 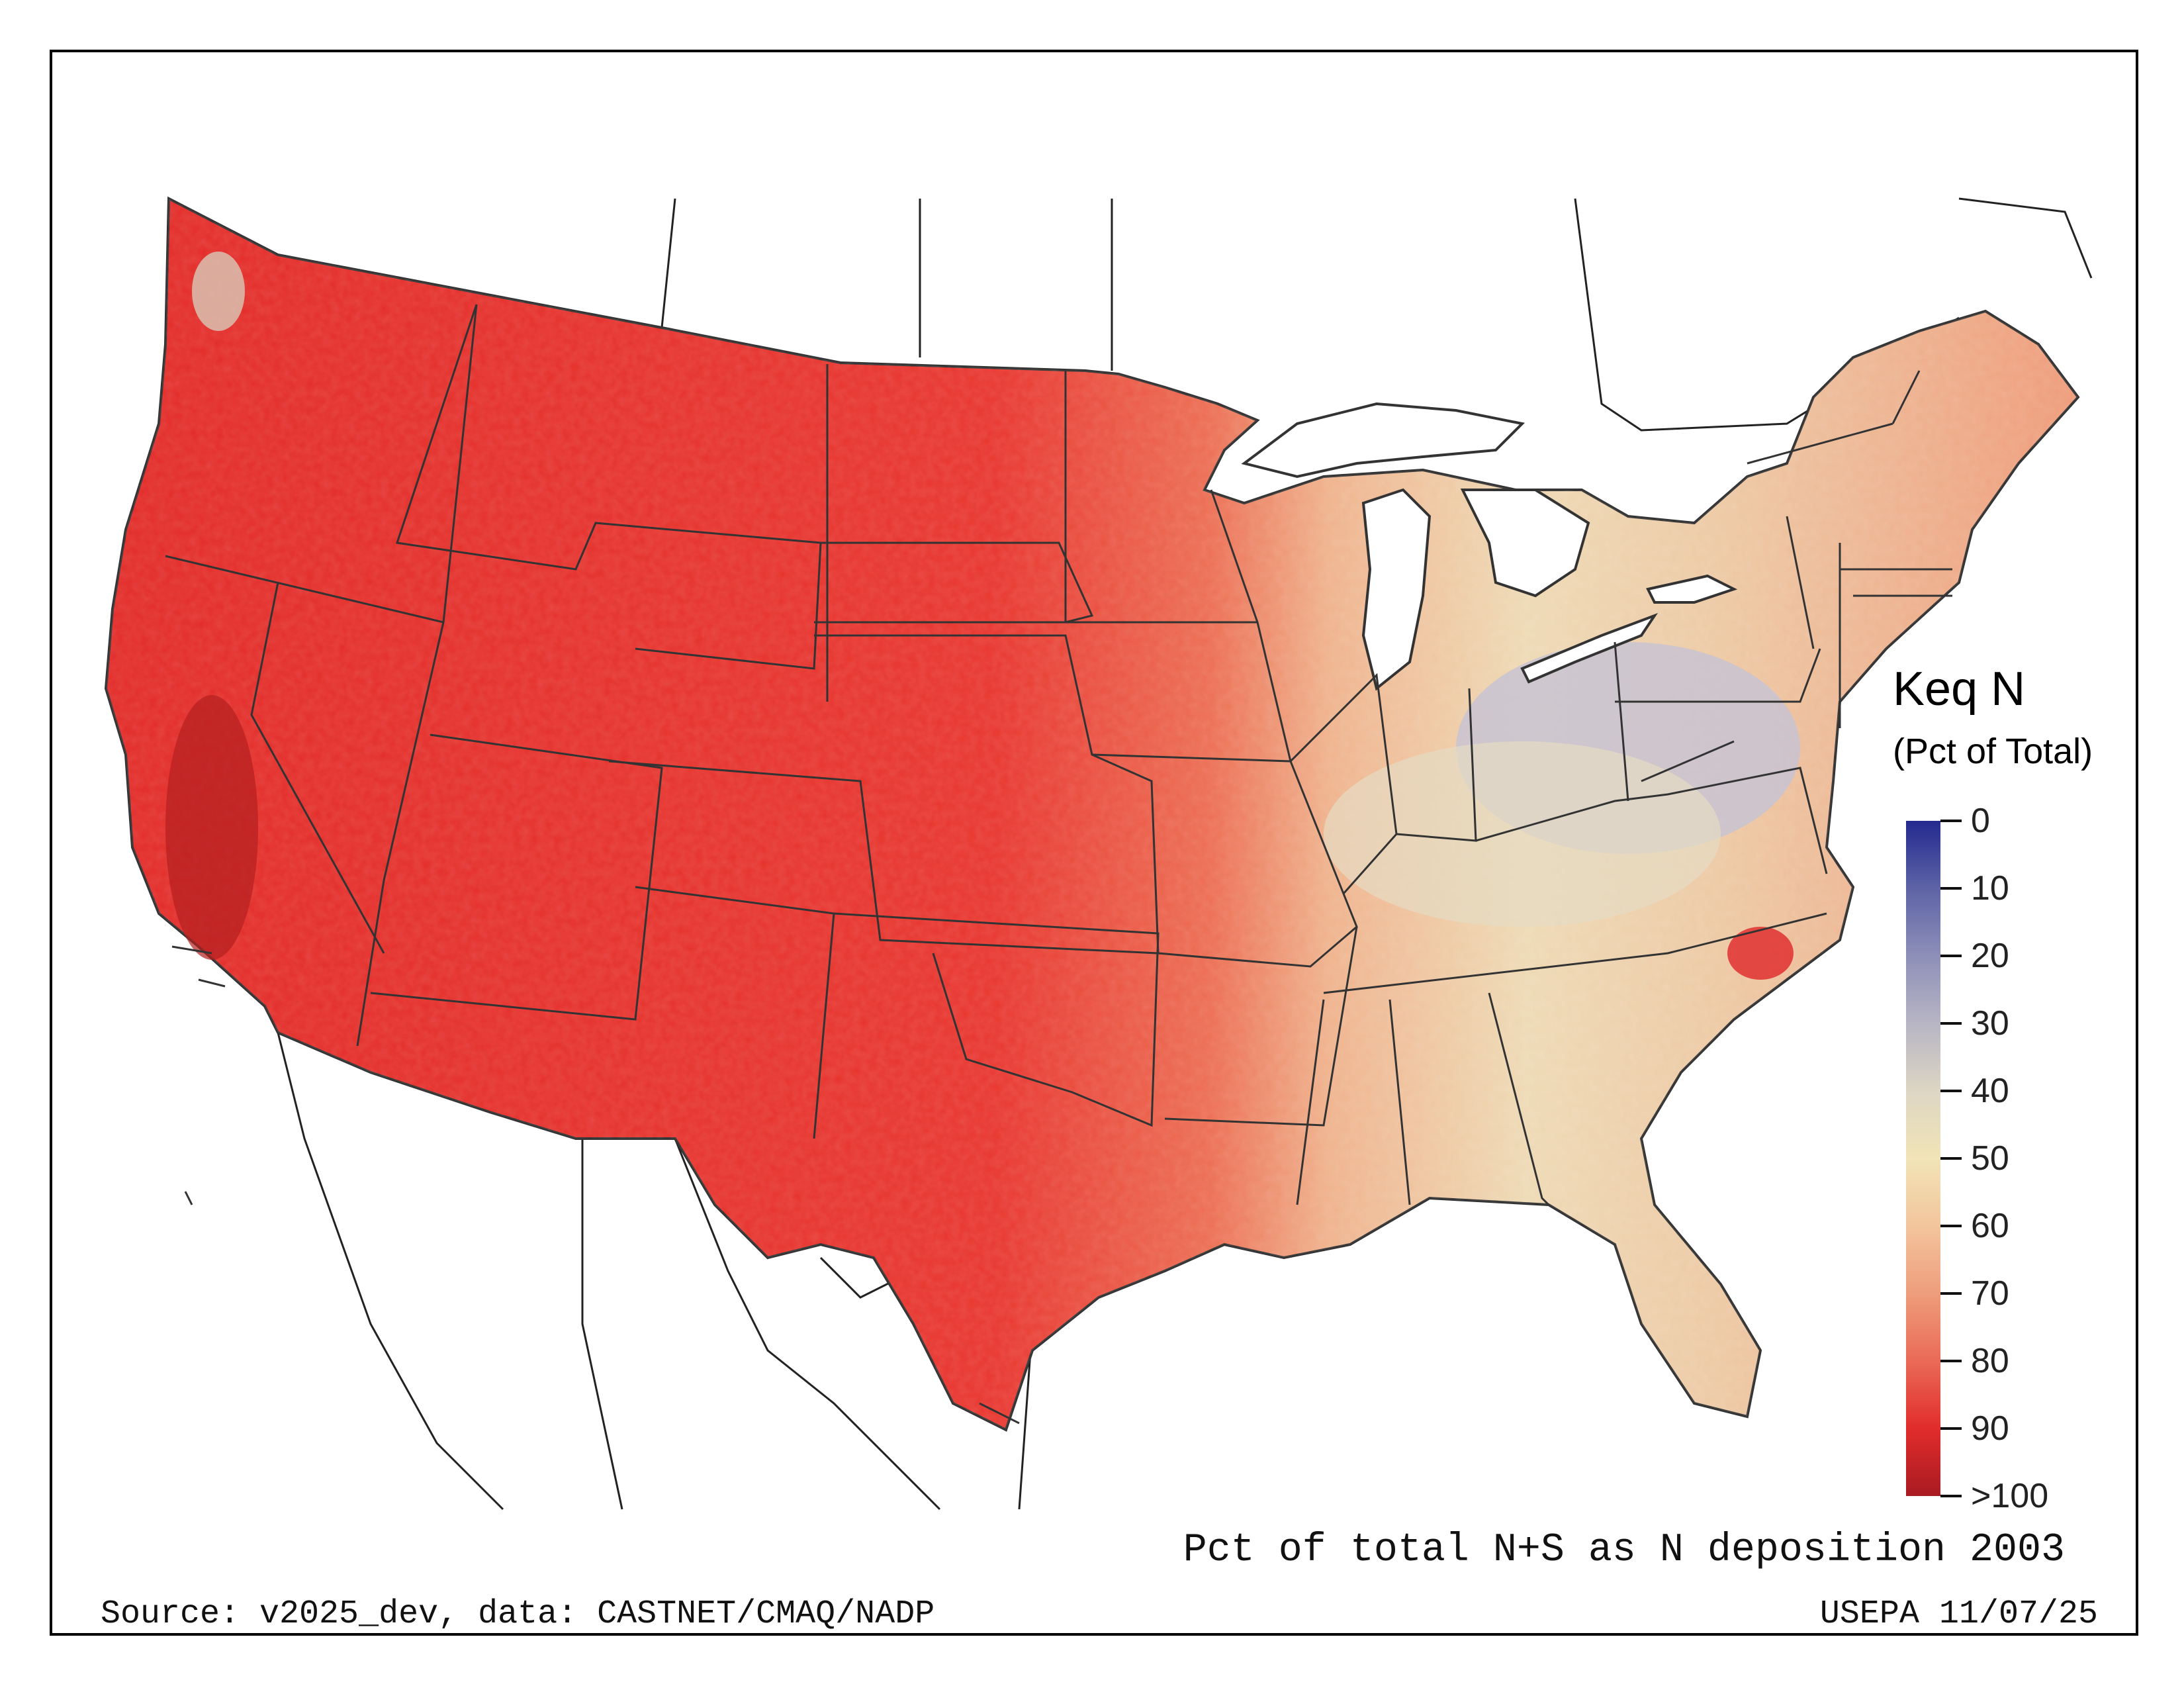 I want to click on legend-tick-label: 80, so click(x=1990, y=1361).